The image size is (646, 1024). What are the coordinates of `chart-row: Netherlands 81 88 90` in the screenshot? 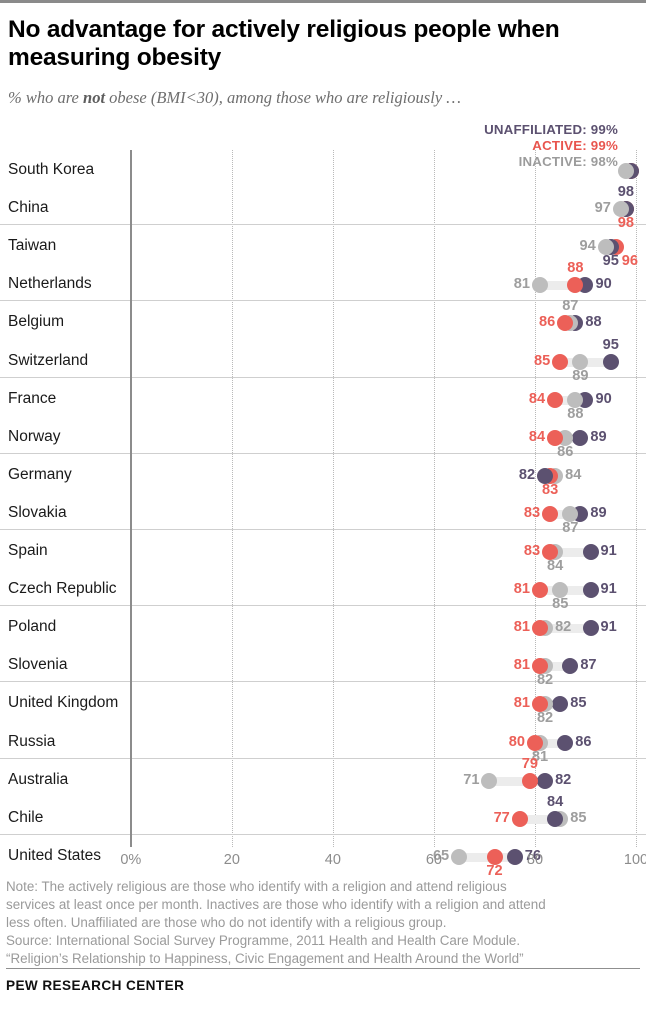 It's located at (323, 282).